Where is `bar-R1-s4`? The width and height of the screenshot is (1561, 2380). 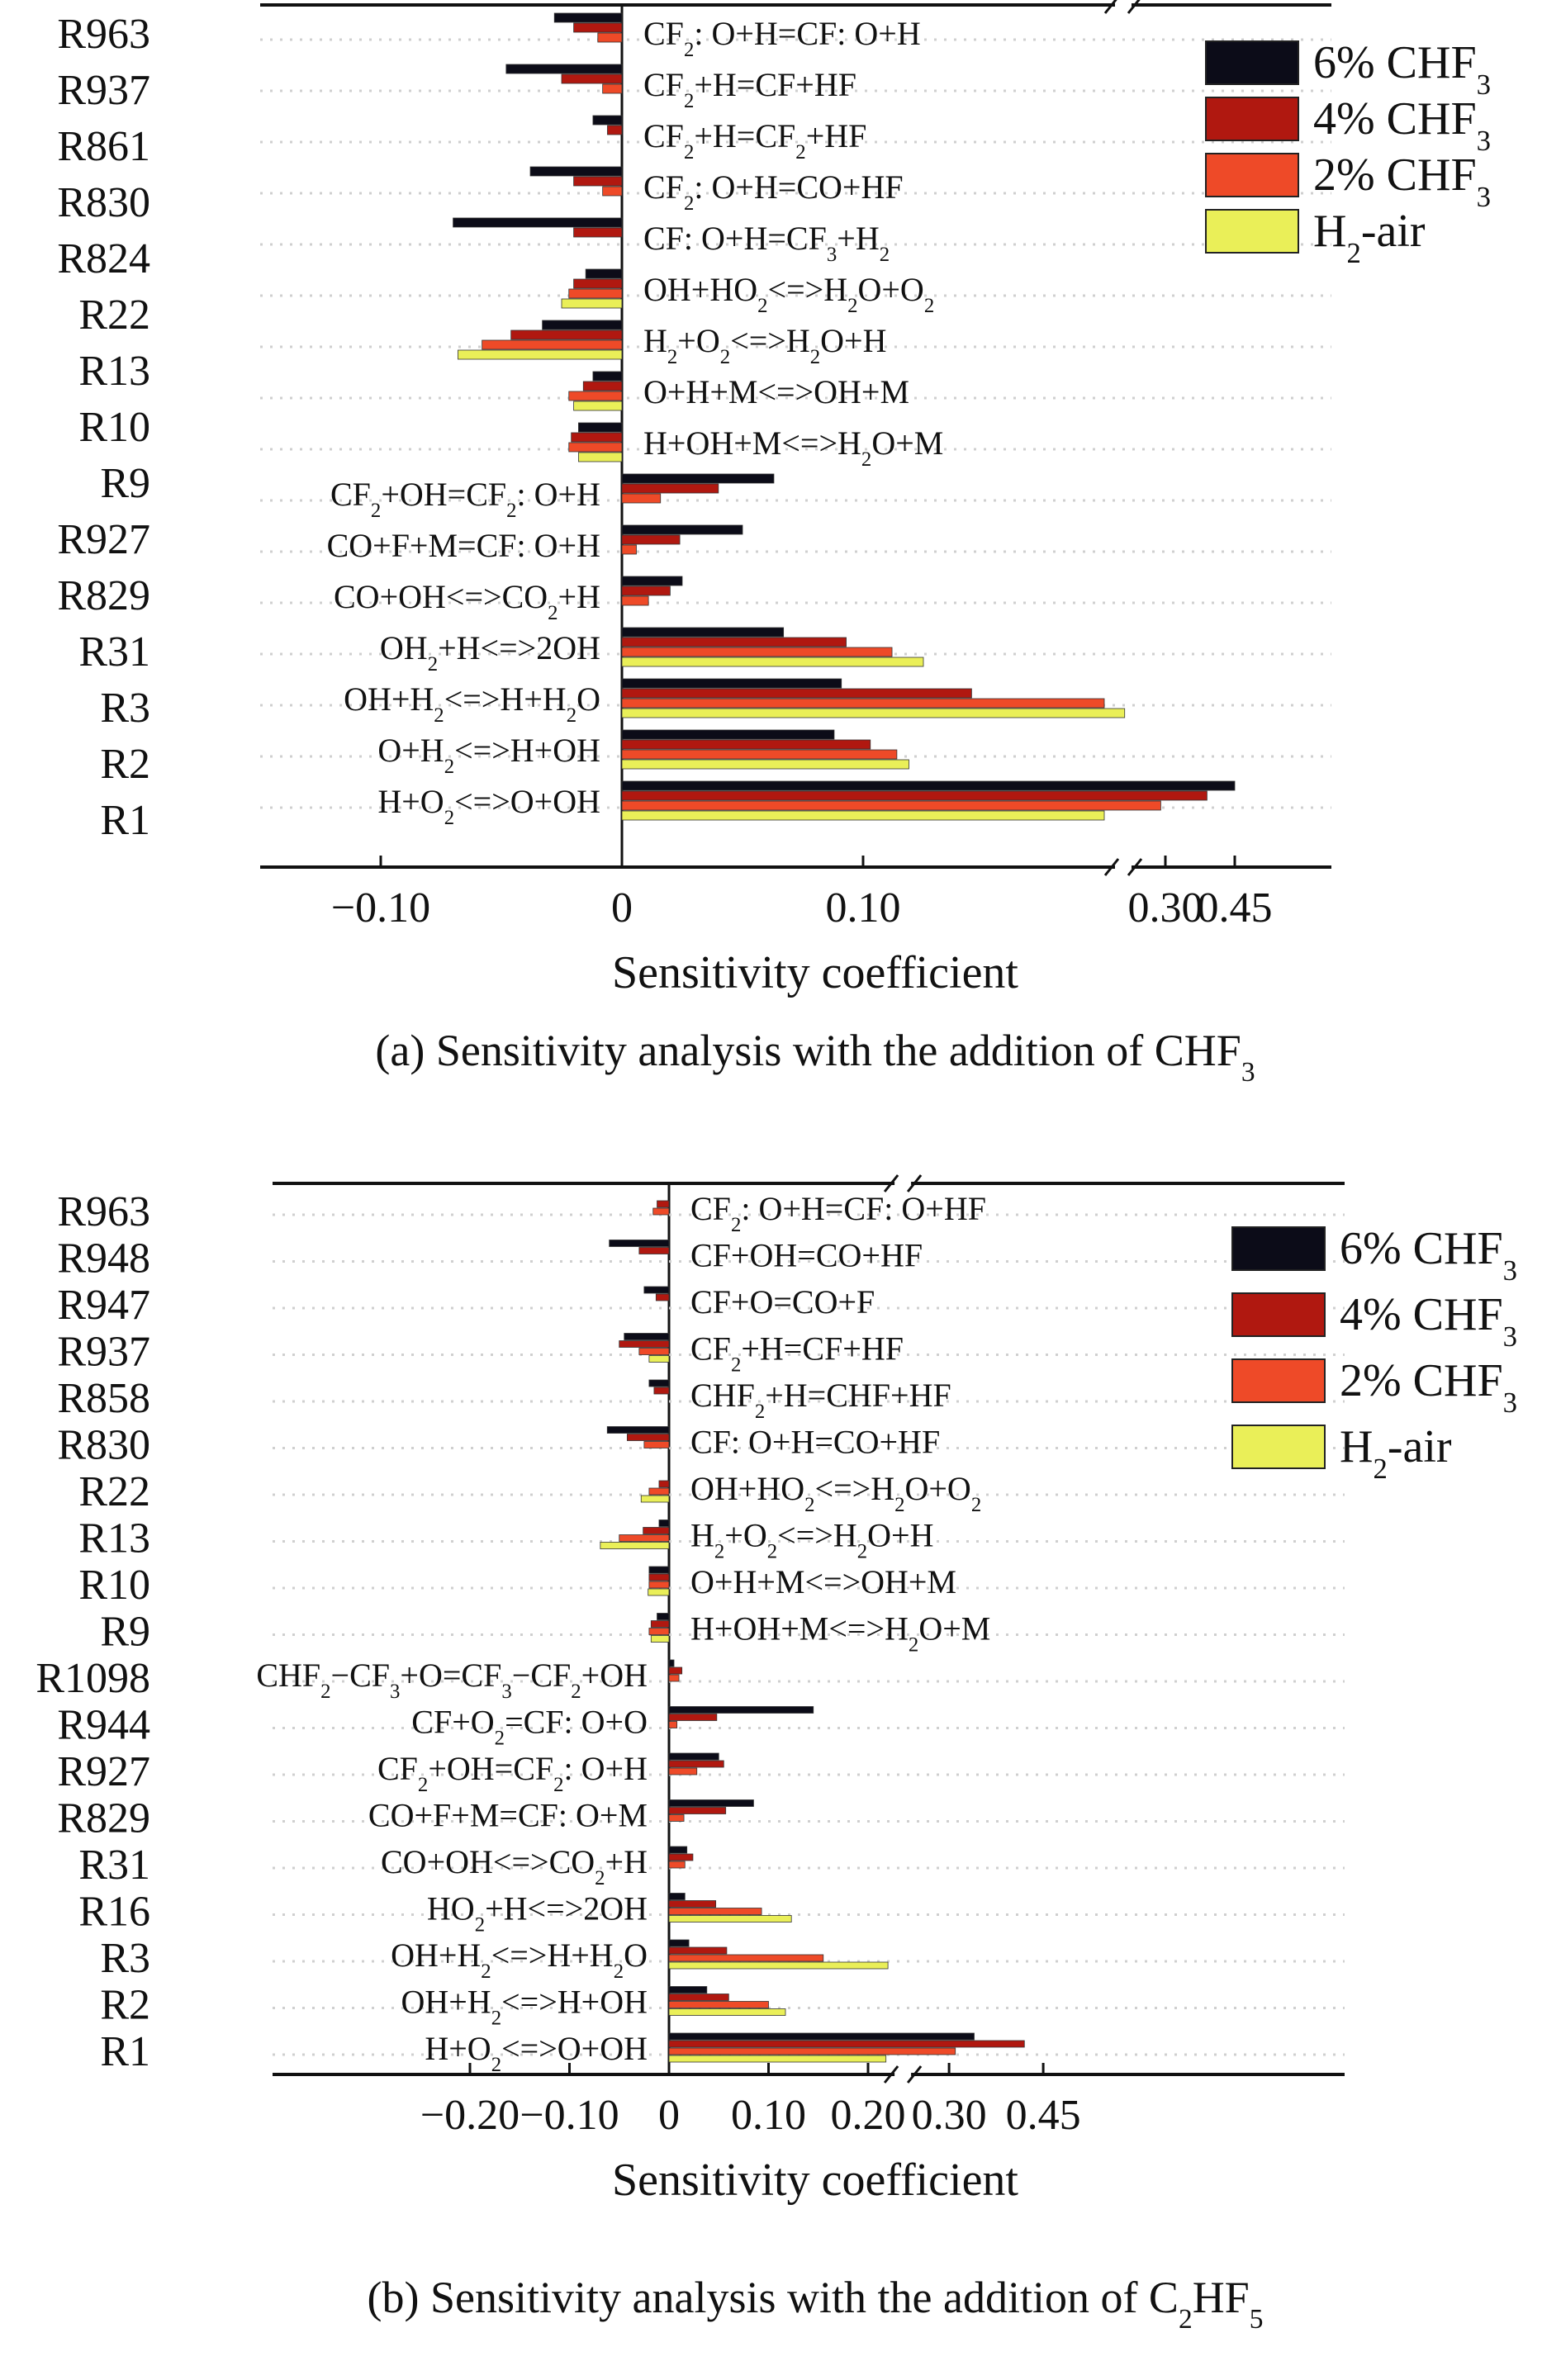
bar-R1-s4 is located at coordinates (746, 744).